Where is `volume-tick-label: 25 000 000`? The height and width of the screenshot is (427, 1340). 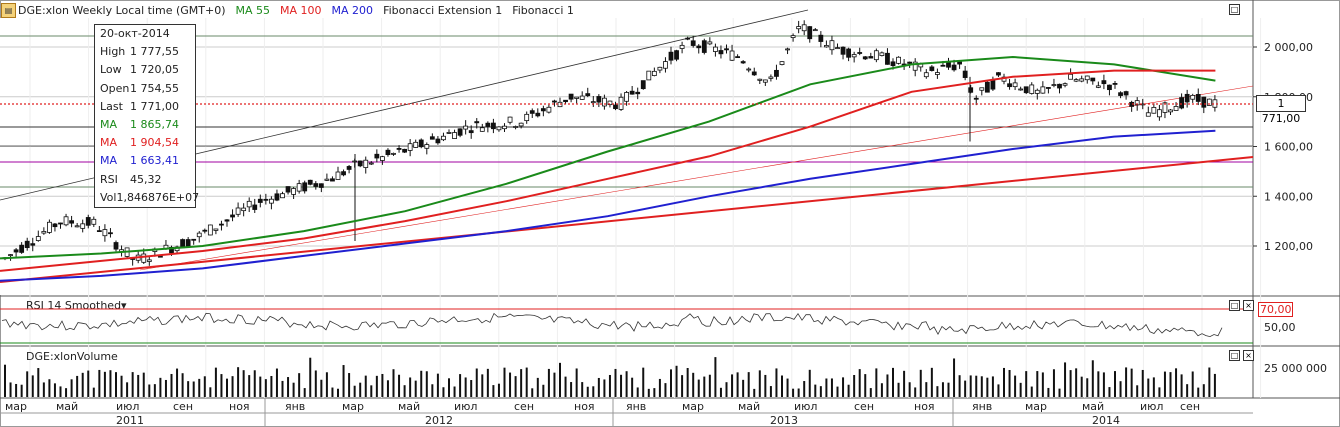
volume-tick-label: 25 000 000 is located at coordinates (1295, 368).